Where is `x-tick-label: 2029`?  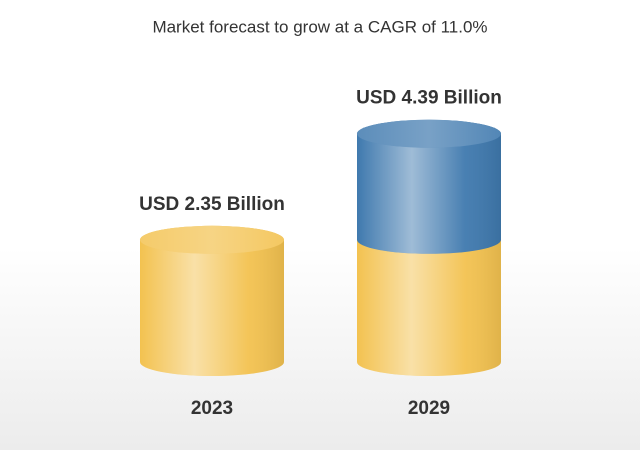 x-tick-label: 2029 is located at coordinates (429, 408).